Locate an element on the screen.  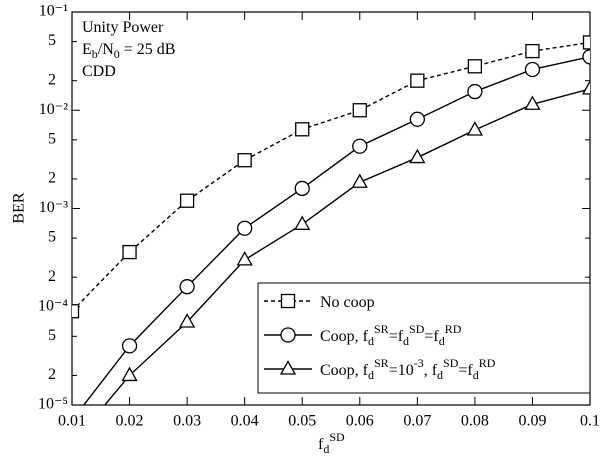
x-tick-label: 0.04 is located at coordinates (245, 421).